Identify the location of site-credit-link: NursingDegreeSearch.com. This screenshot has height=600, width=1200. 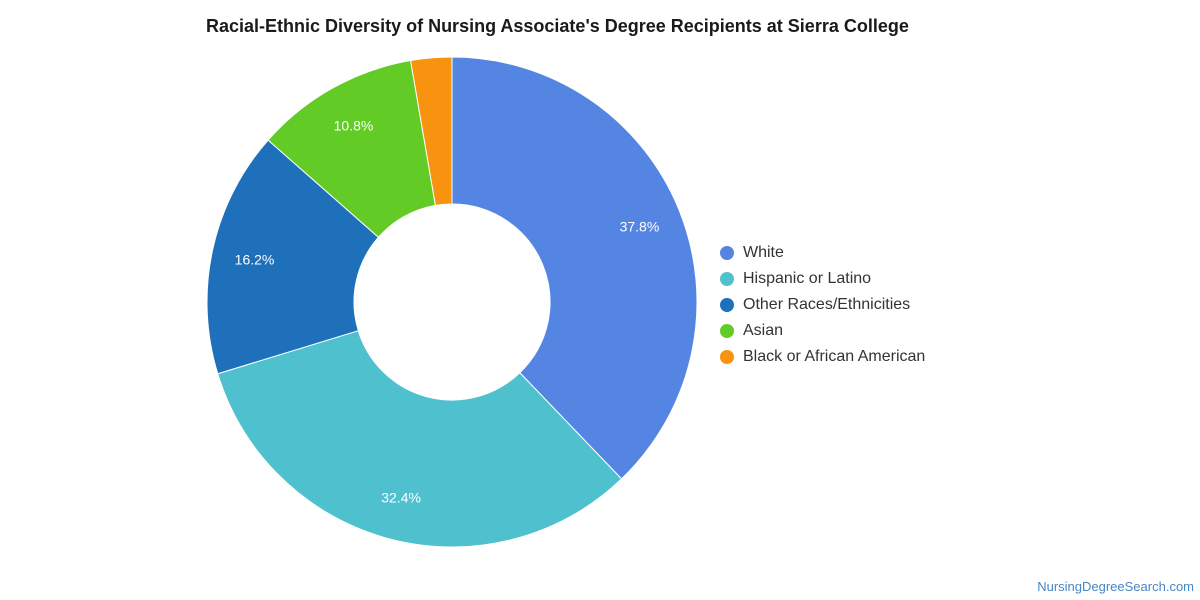
(1115, 586).